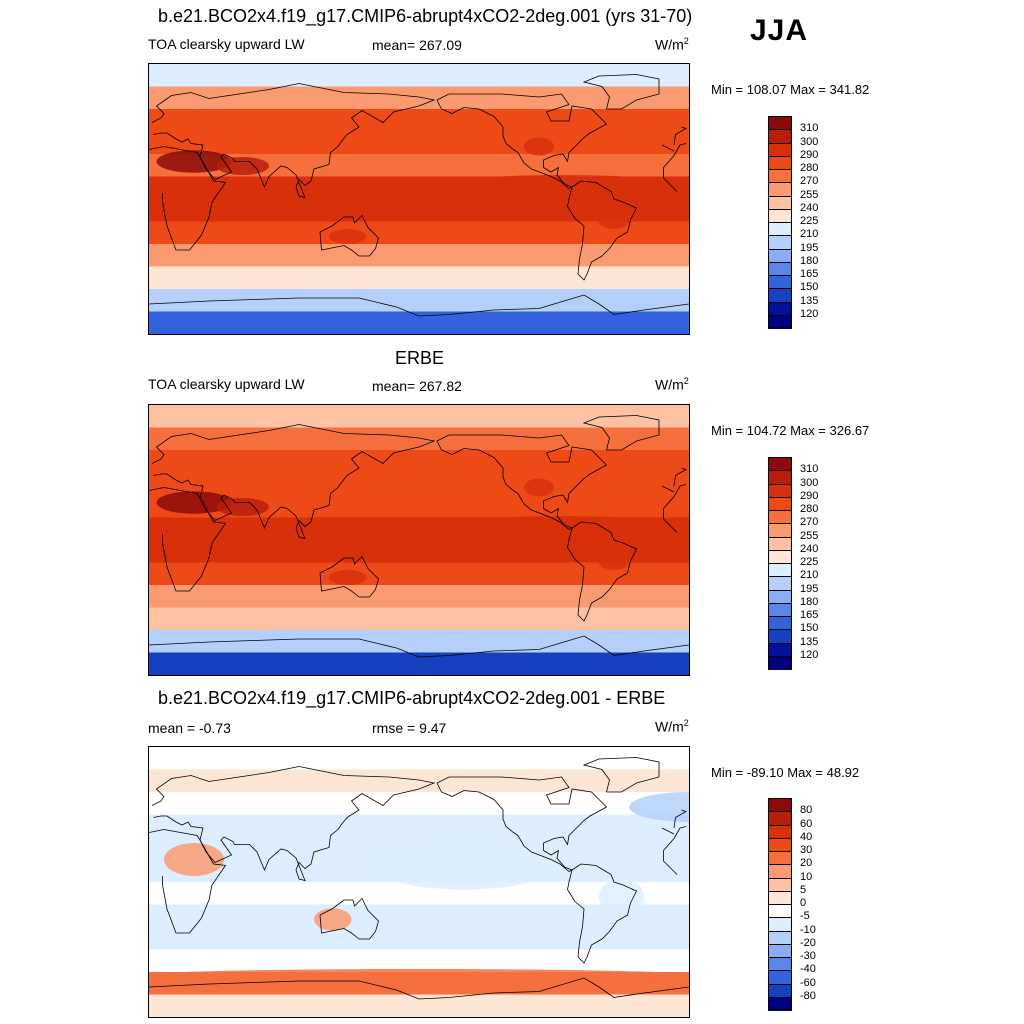 Image resolution: width=1024 pixels, height=1024 pixels. What do you see at coordinates (672, 726) in the screenshot?
I see `panel3-units: W/m2` at bounding box center [672, 726].